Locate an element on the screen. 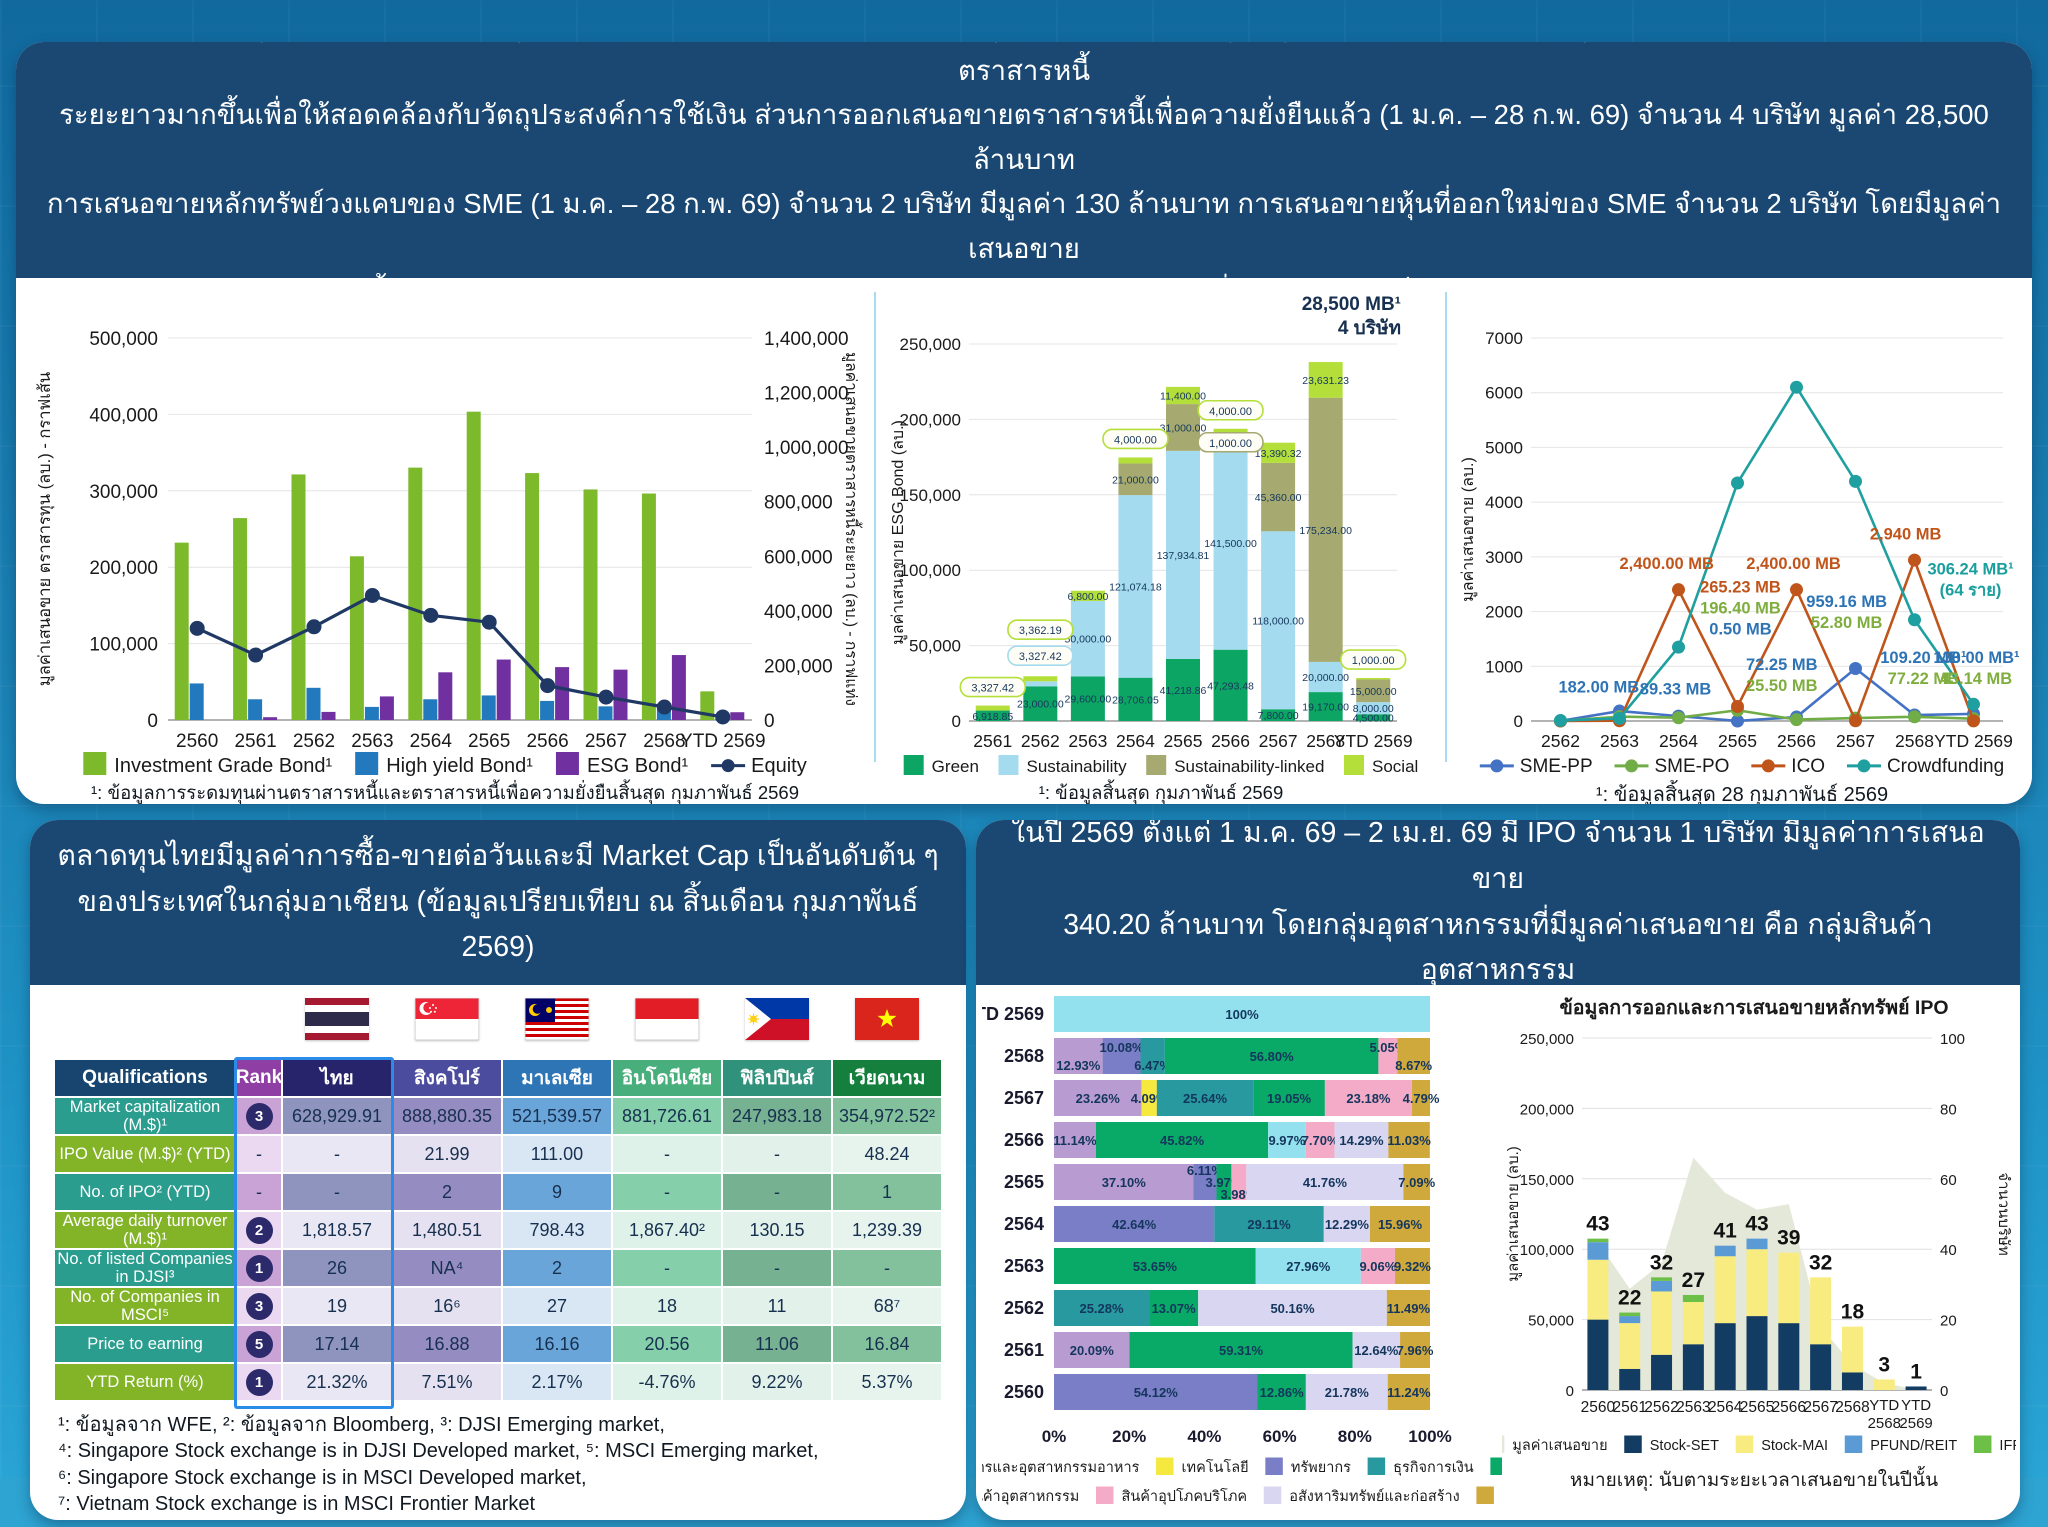 The image size is (2048, 1527). svg-text:มูลค่าเสนอขาย ตราสารทุน (ลบ.): มูลค่าเสนอขาย ตราสารทุน (ลบ.) - กราฟเส้น is located at coordinates (45, 529).